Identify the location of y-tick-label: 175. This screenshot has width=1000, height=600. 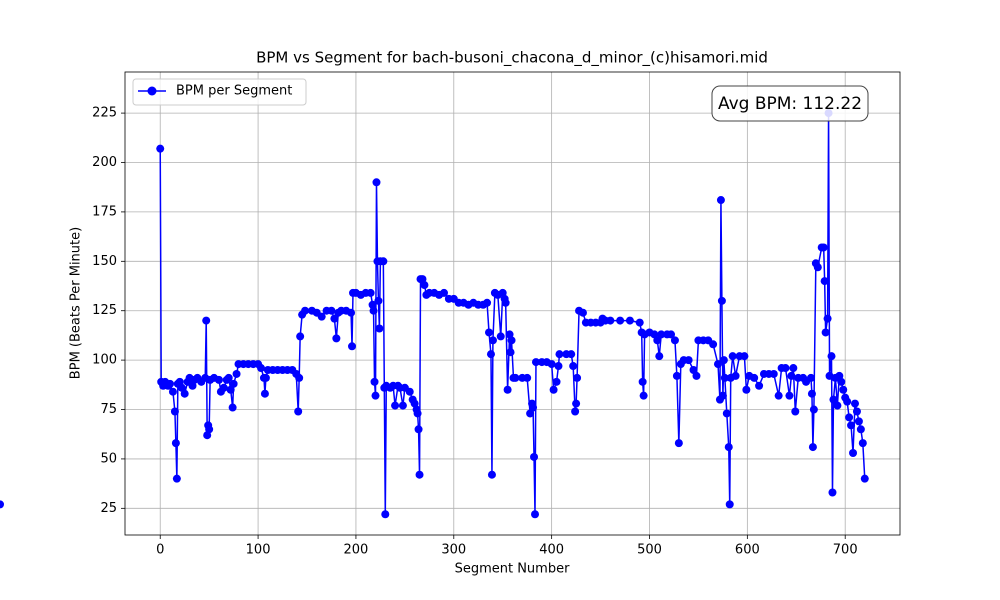
(104, 211).